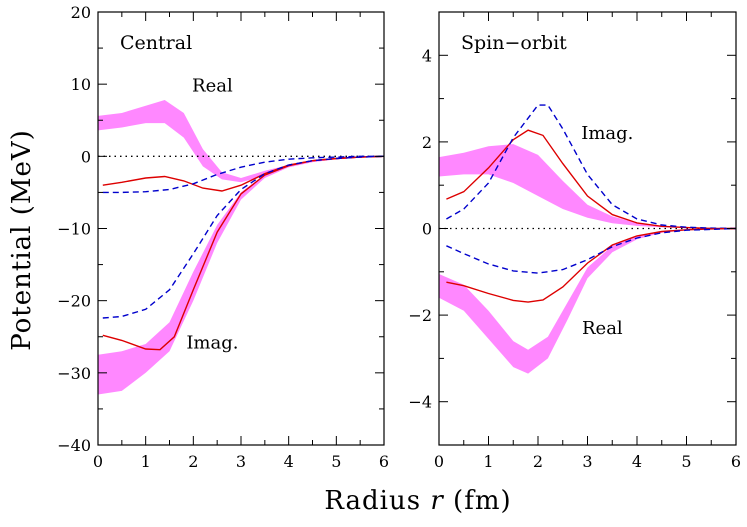  I want to click on central-x-tick-label: 5, so click(336, 461).